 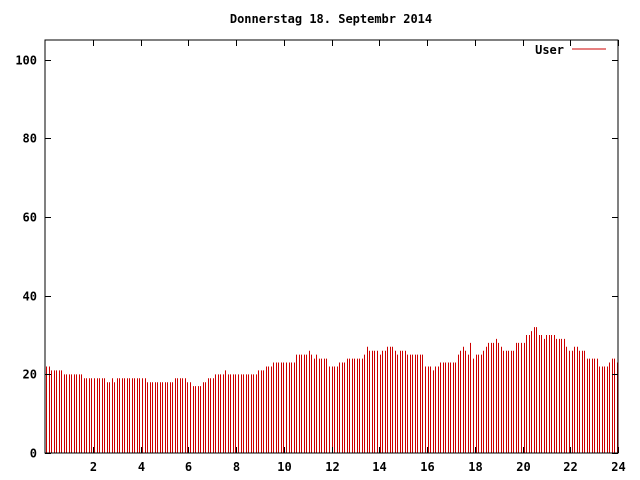 What do you see at coordinates (236, 467) in the screenshot?
I see `x-tick-label: 8` at bounding box center [236, 467].